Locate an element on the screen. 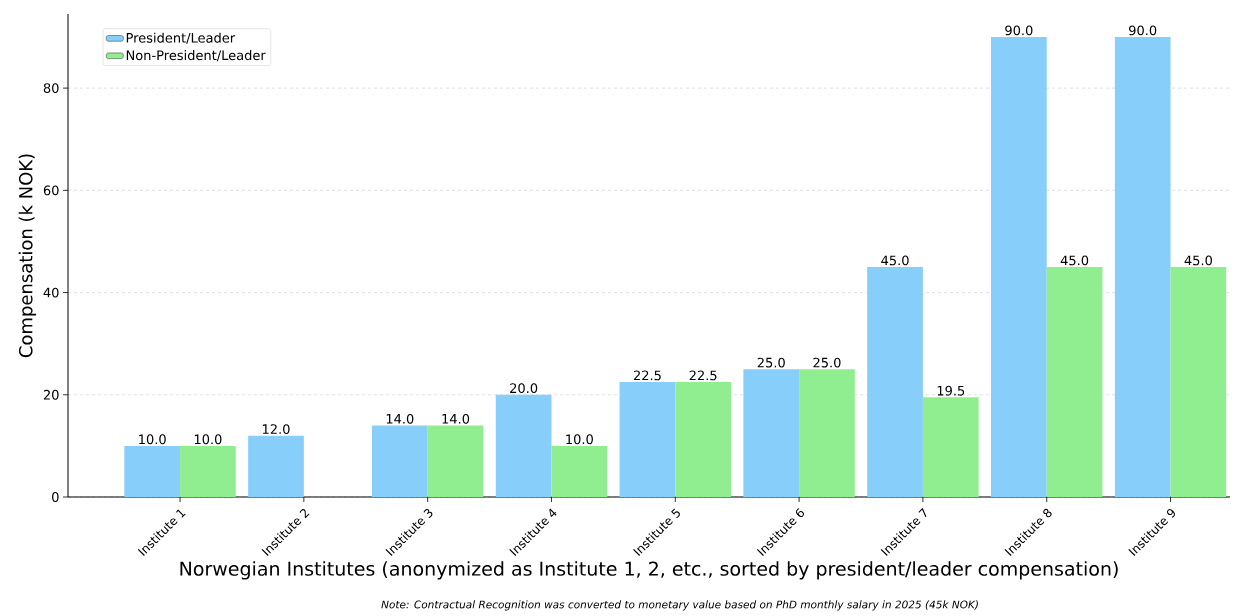 The image size is (1239, 616). legend-label: Non-President/Leader is located at coordinates (196, 56).